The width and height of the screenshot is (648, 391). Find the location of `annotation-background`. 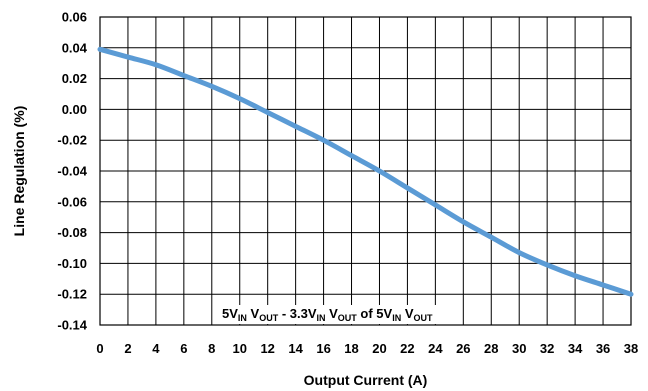

annotation-background is located at coordinates (327, 314).